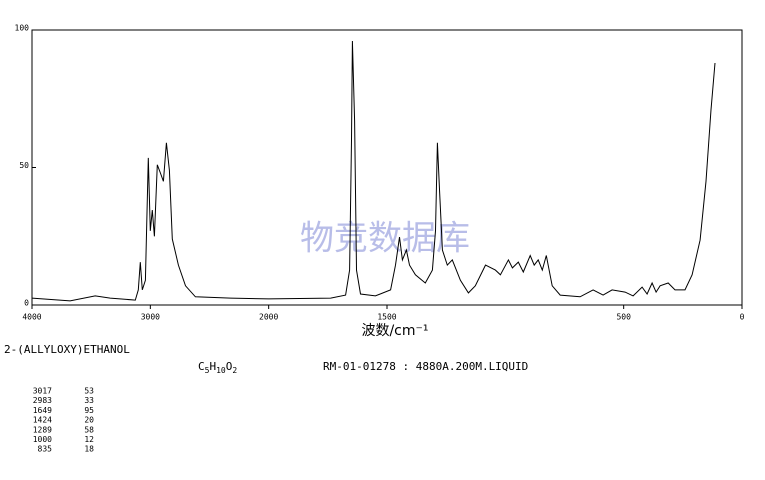 This screenshot has height=480, width=765. I want to click on y-tick-label: 100, so click(22, 28).